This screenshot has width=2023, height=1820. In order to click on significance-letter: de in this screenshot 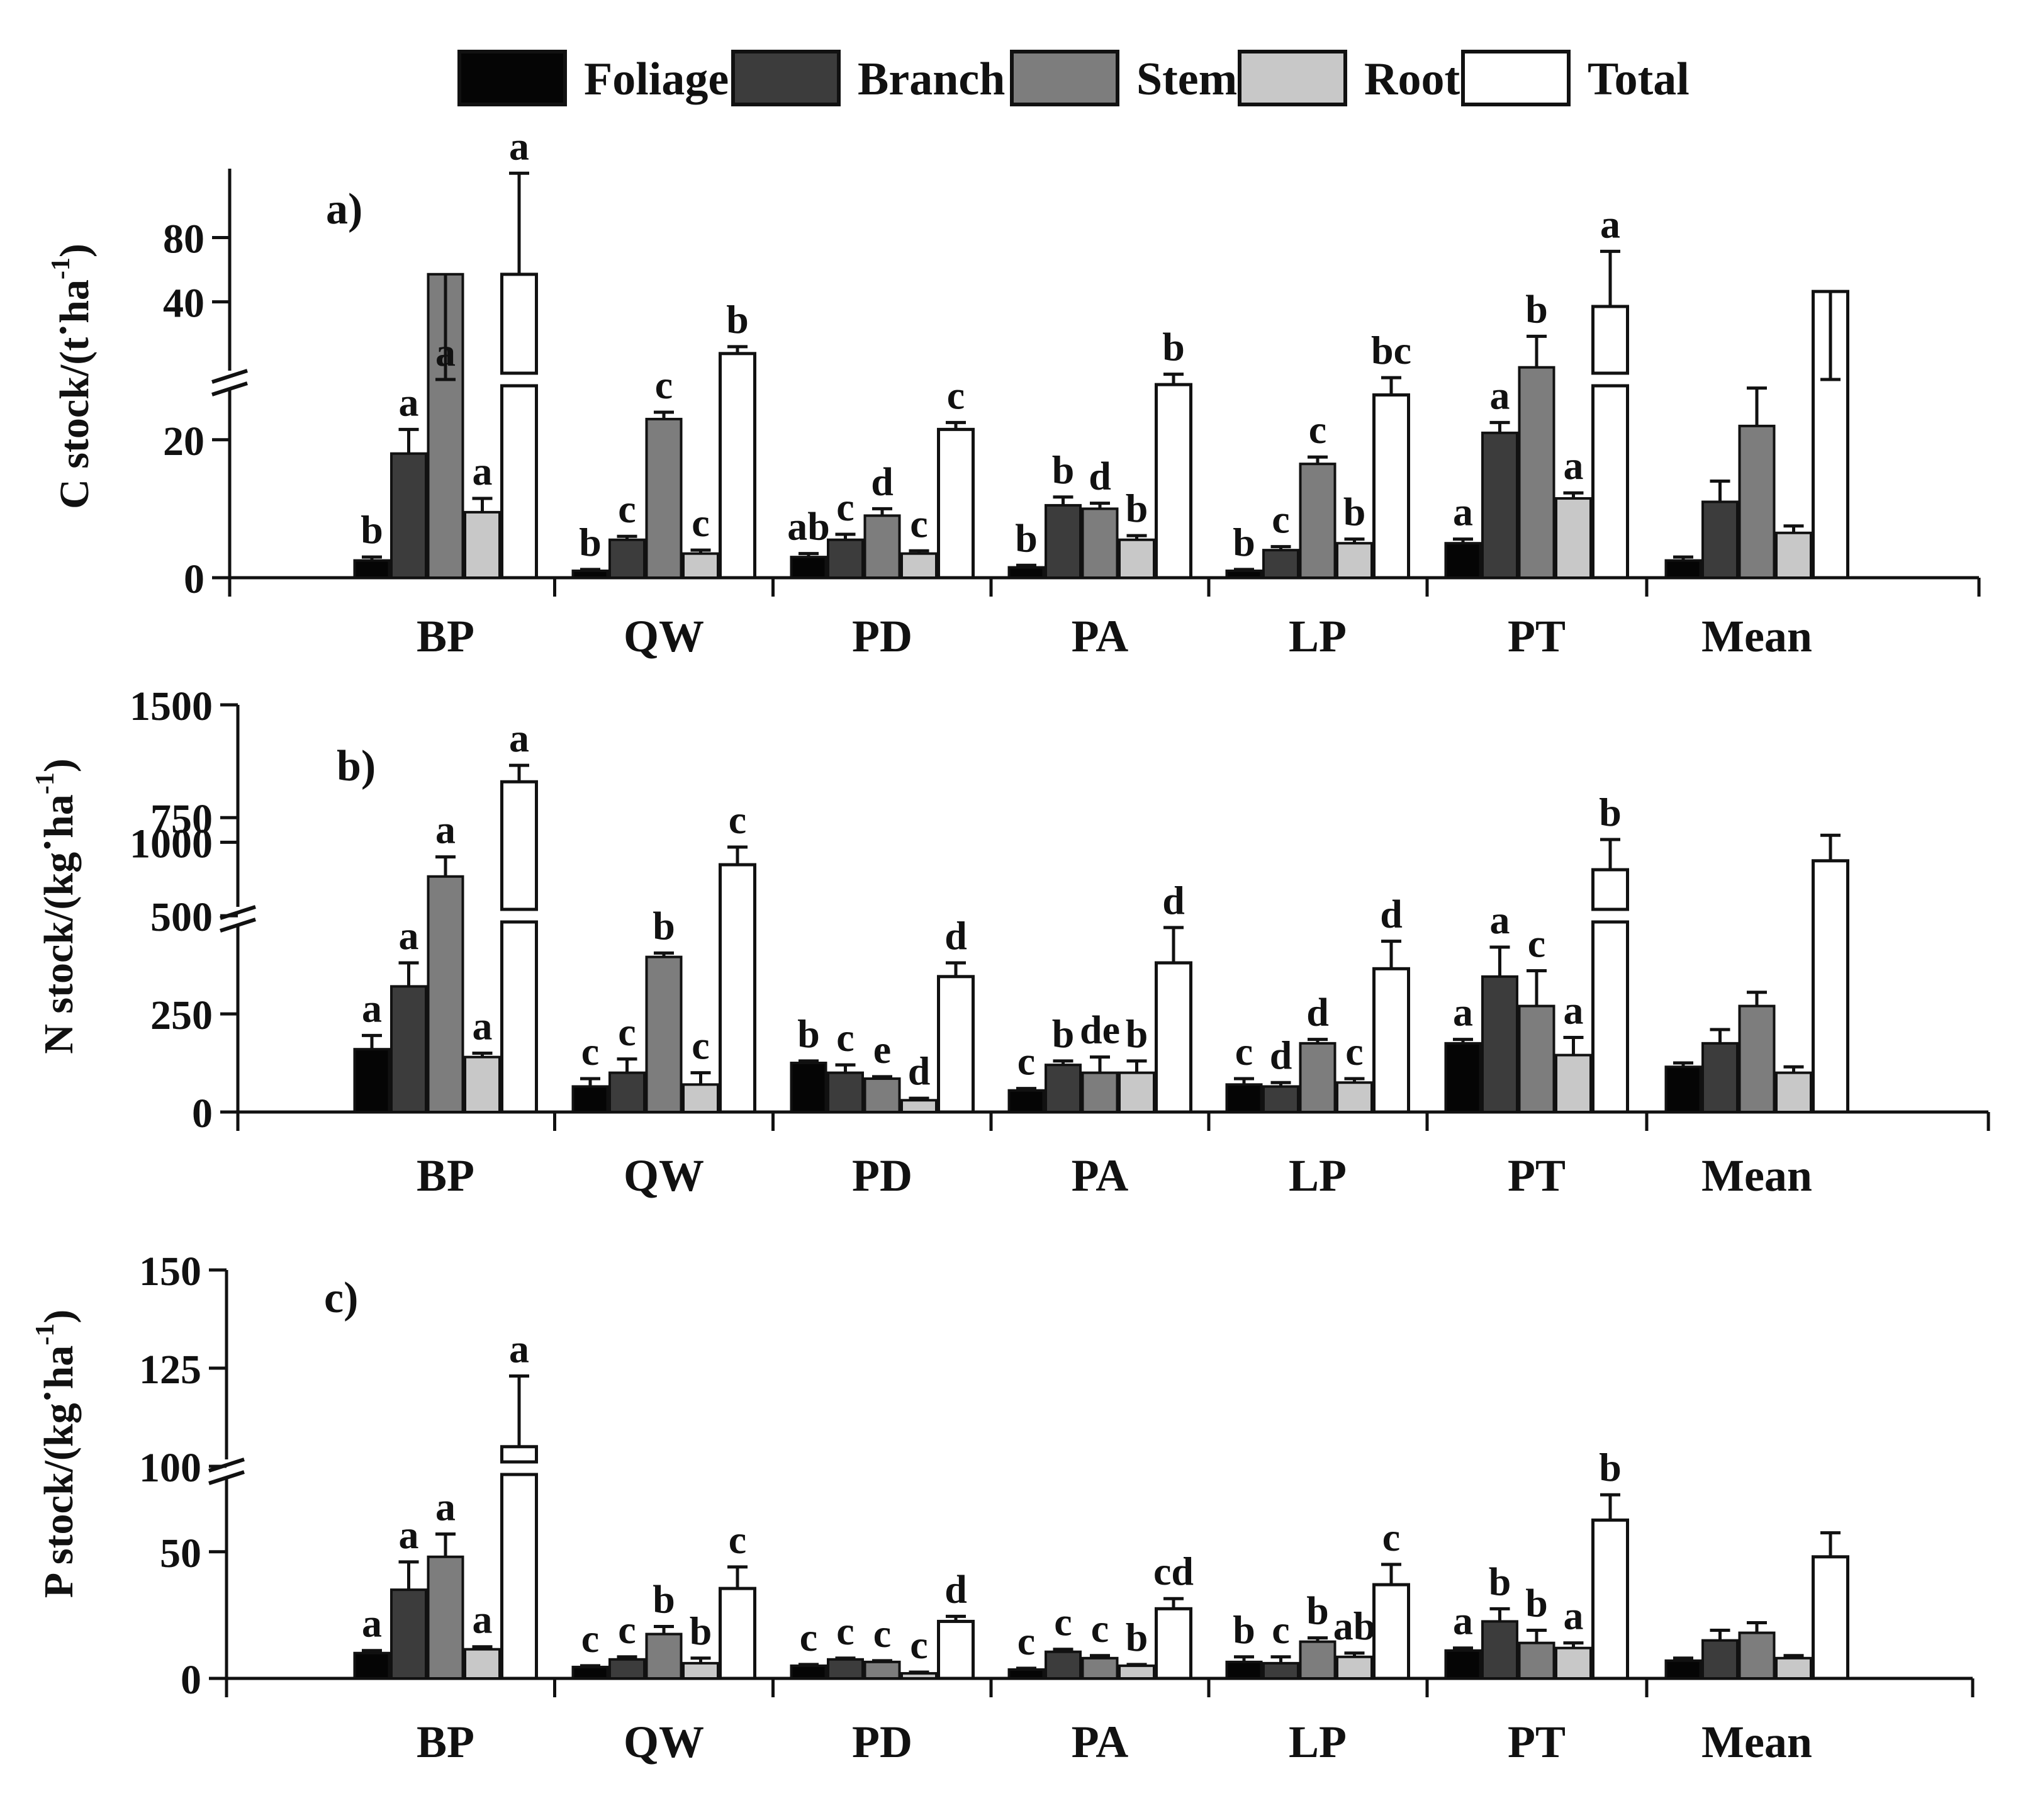, I will do `click(1100, 1030)`.